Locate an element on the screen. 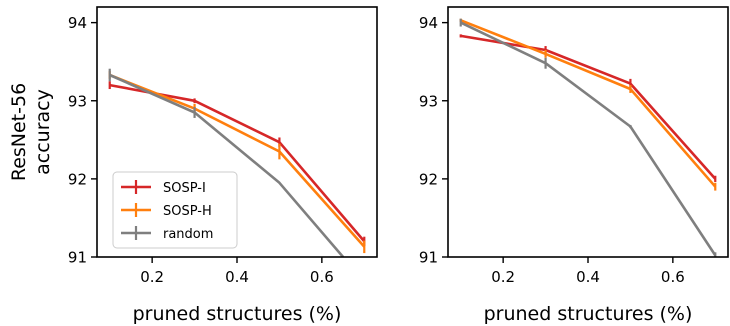 The height and width of the screenshot is (326, 730). y-axis-label-line: accuracy is located at coordinates (43, 132).